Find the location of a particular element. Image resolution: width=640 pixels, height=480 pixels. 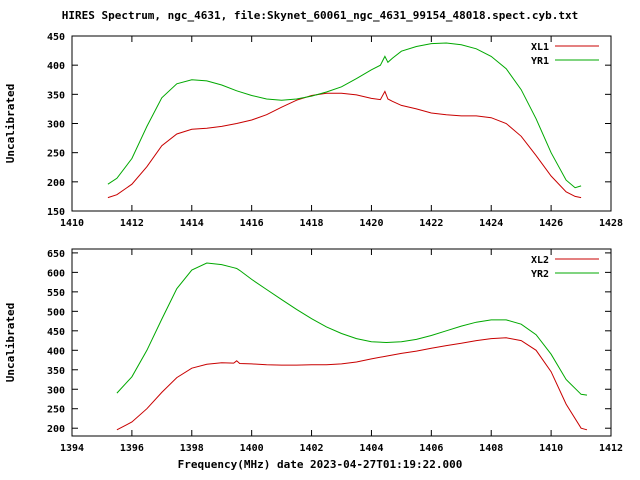

svg-text: XL1 is located at coordinates (540, 47).